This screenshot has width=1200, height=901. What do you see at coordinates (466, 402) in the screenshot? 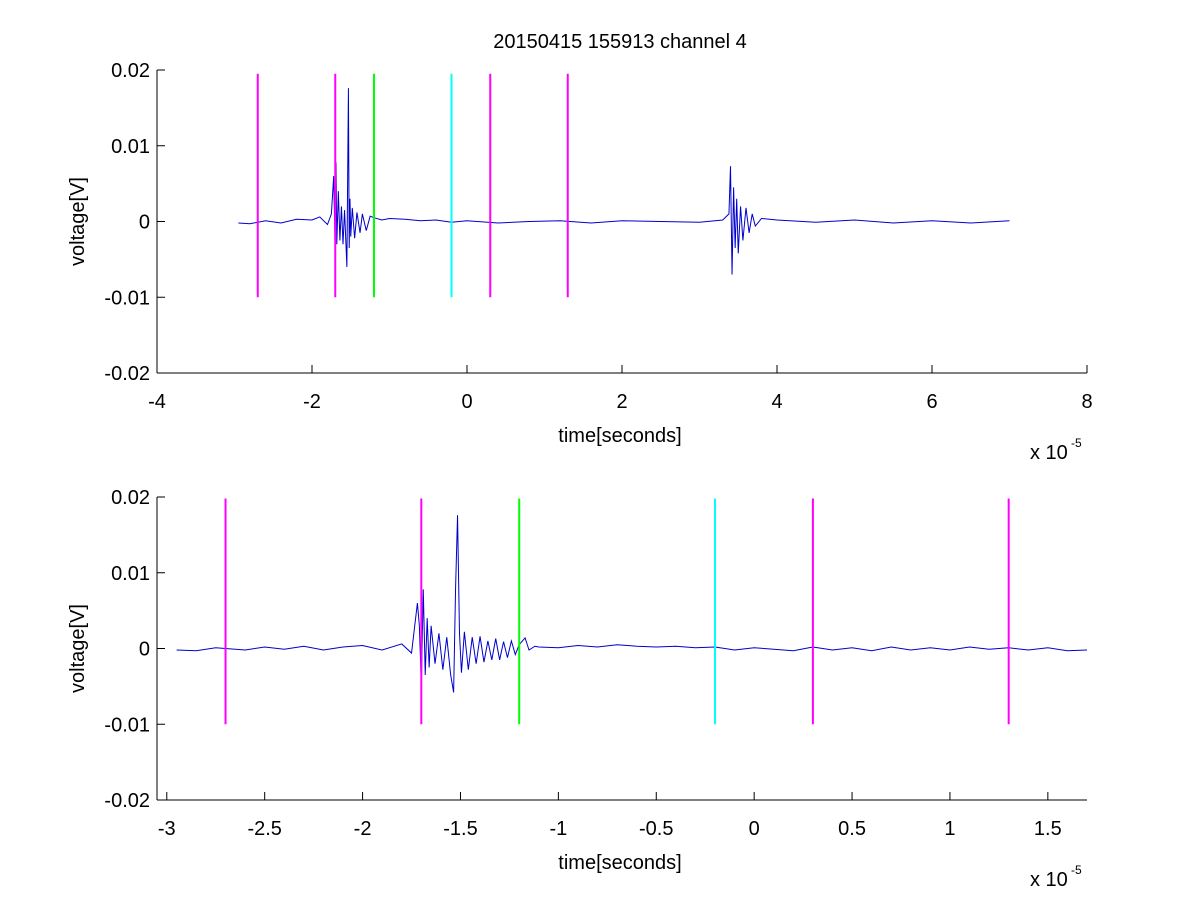
I see `plot0-x-tick-label: 0` at bounding box center [466, 402].